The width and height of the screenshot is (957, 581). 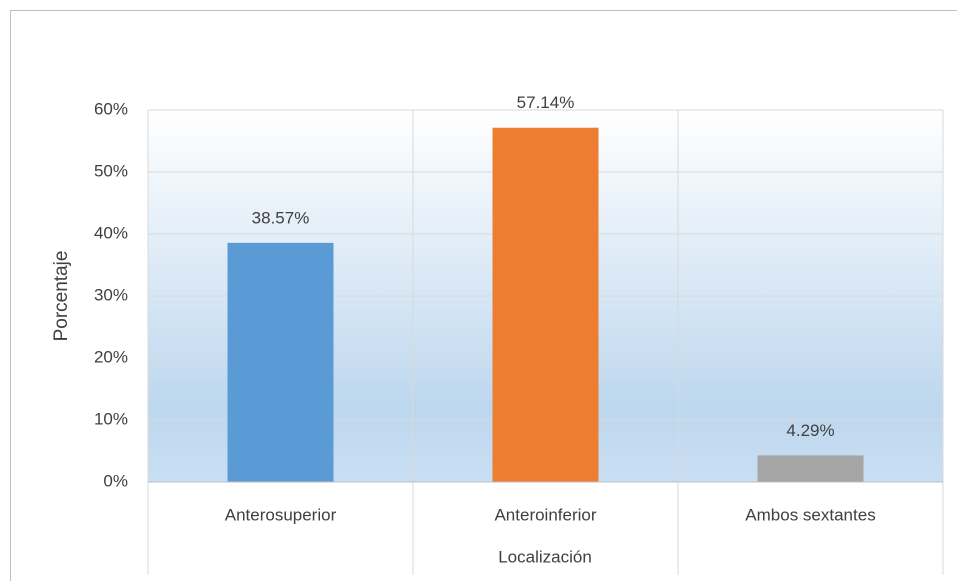 What do you see at coordinates (111, 356) in the screenshot?
I see `y-tick-label: 20%` at bounding box center [111, 356].